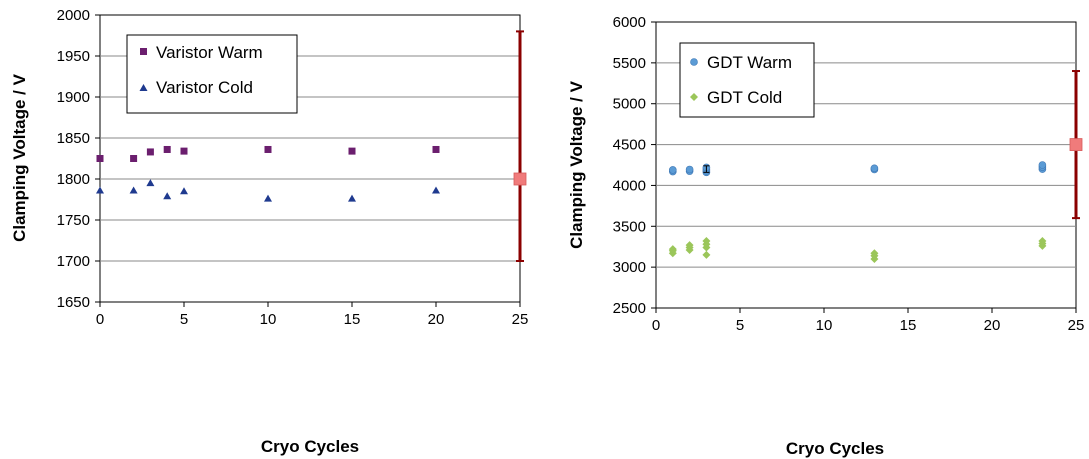  Describe the element at coordinates (694, 62) in the screenshot. I see `legend-marker-circle` at that location.